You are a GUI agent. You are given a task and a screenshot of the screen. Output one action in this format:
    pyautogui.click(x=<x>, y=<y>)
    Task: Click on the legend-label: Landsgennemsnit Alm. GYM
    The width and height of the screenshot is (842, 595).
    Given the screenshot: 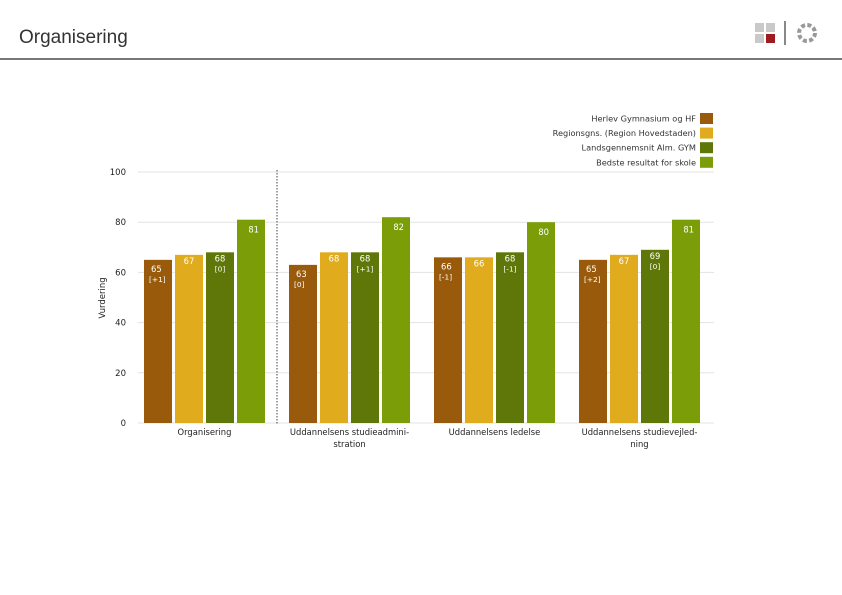 What is the action you would take?
    pyautogui.click(x=639, y=148)
    